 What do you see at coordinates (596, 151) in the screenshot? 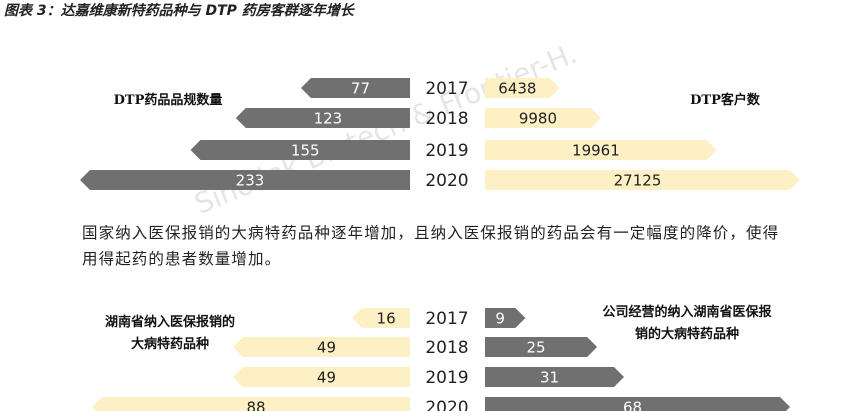
I see `value-label: 19961` at bounding box center [596, 151].